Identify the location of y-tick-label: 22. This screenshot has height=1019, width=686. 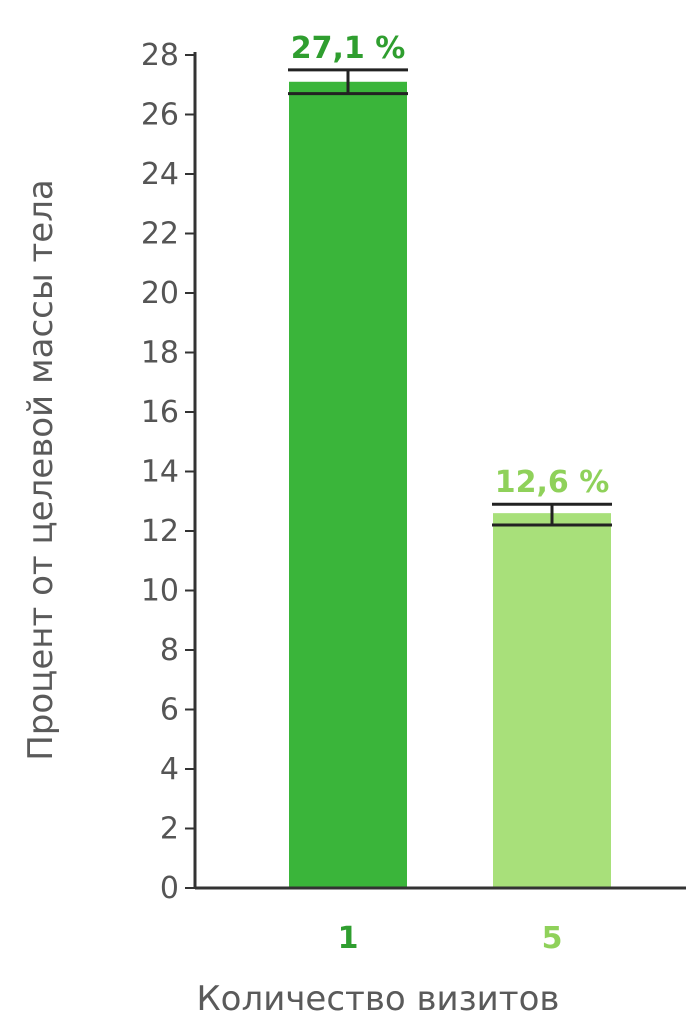
(160, 234).